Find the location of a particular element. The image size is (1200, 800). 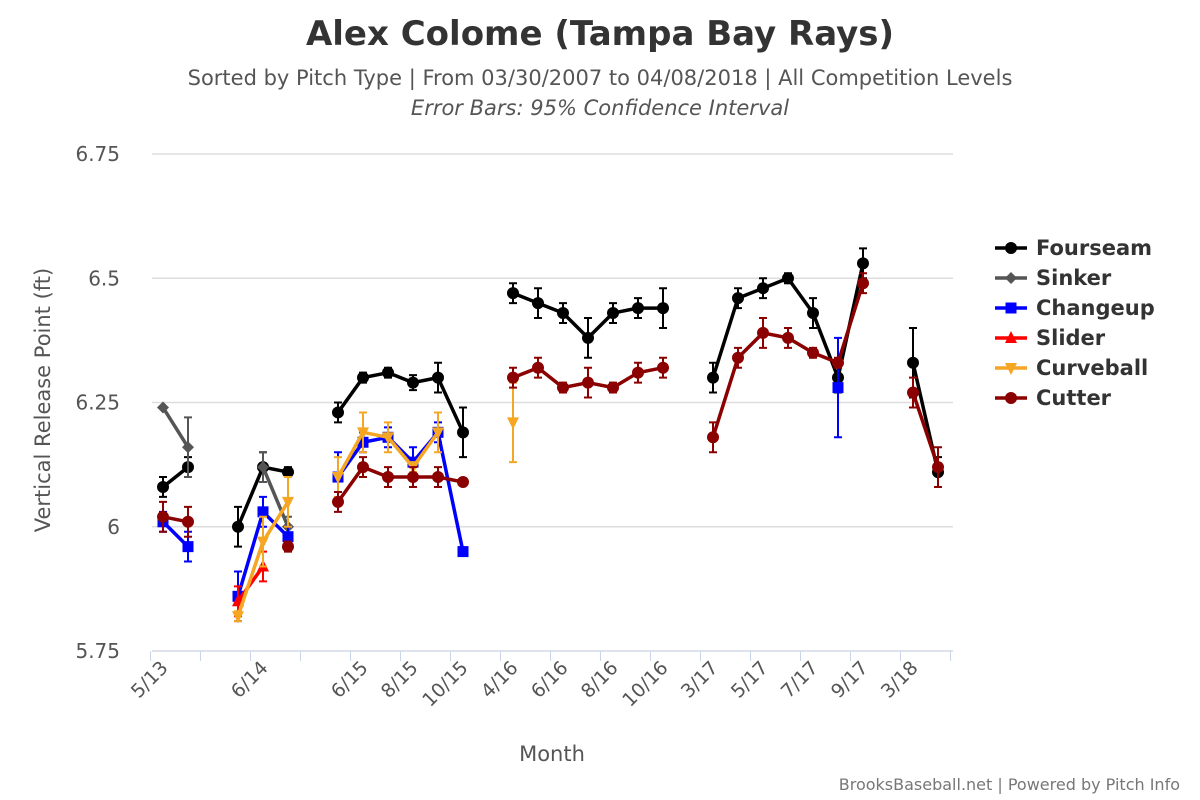

legend-sinker-marker is located at coordinates (1011, 278).